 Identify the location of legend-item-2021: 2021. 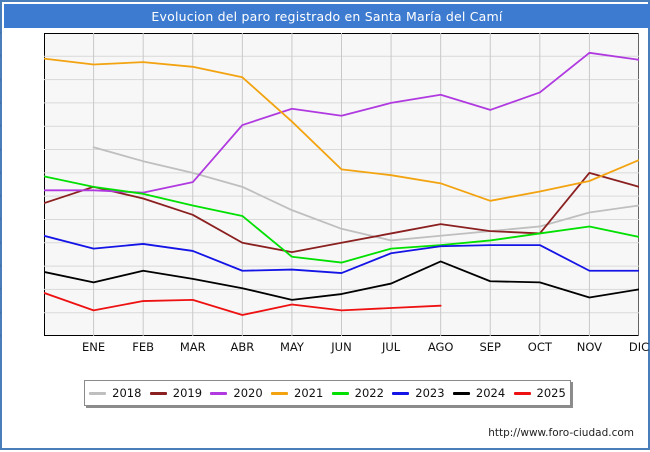
(297, 393).